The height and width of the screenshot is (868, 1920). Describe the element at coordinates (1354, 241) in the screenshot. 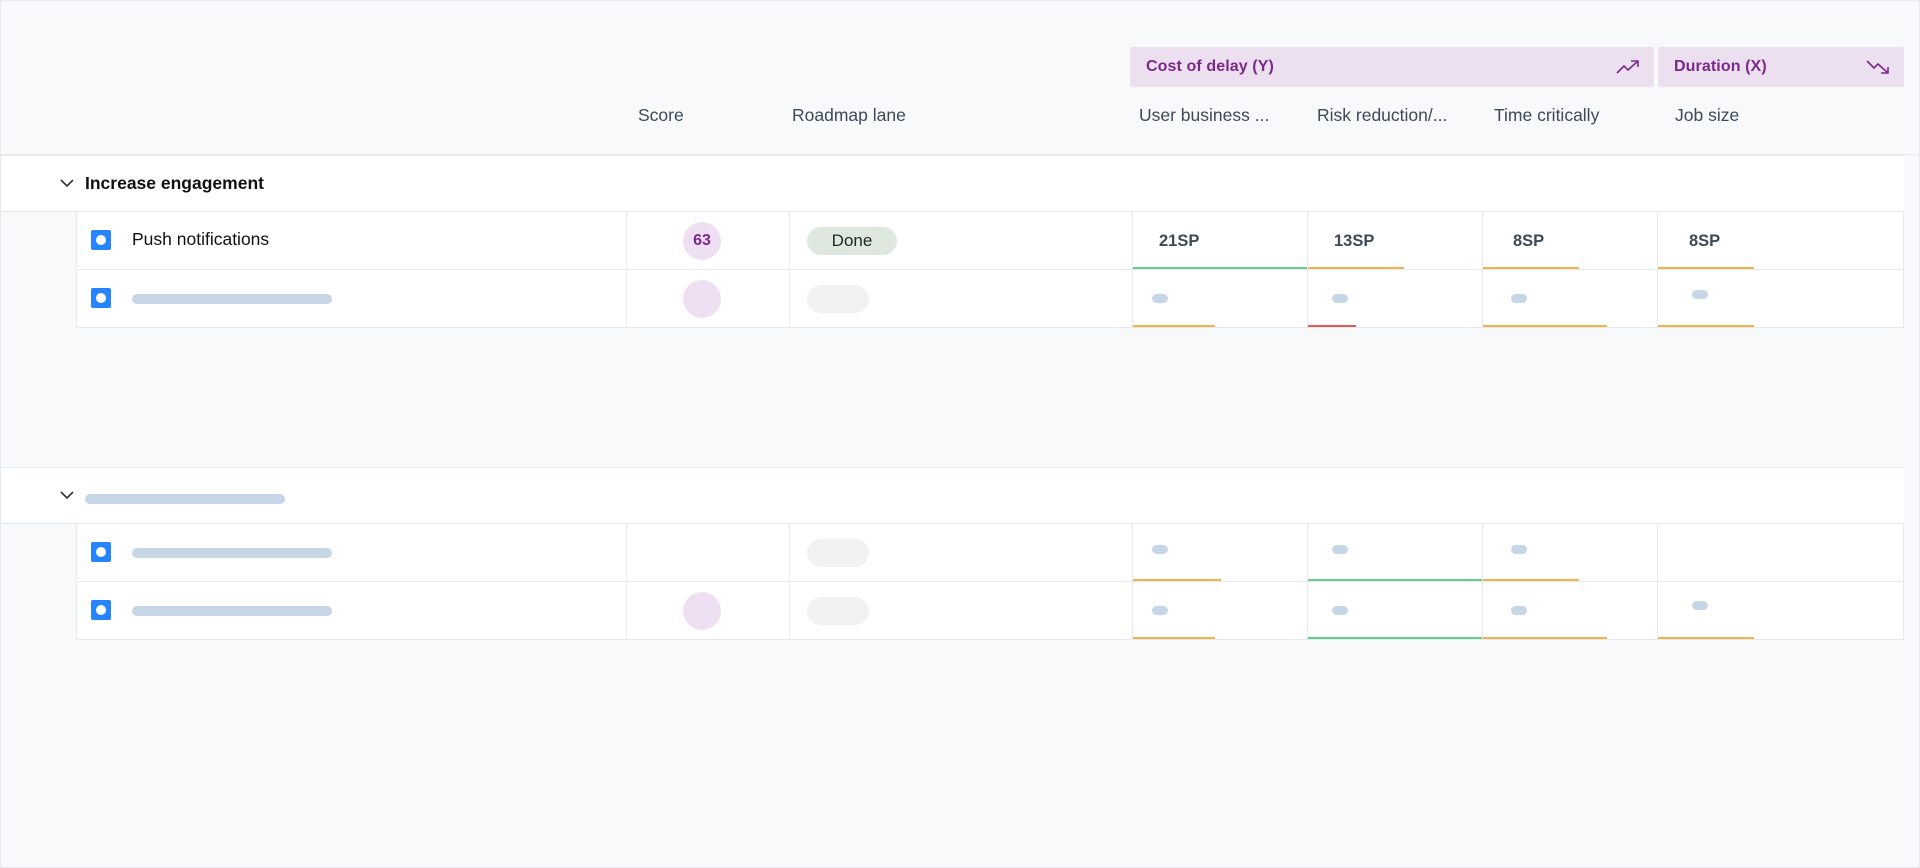

I see `risk-reduction-value: 13SP` at that location.